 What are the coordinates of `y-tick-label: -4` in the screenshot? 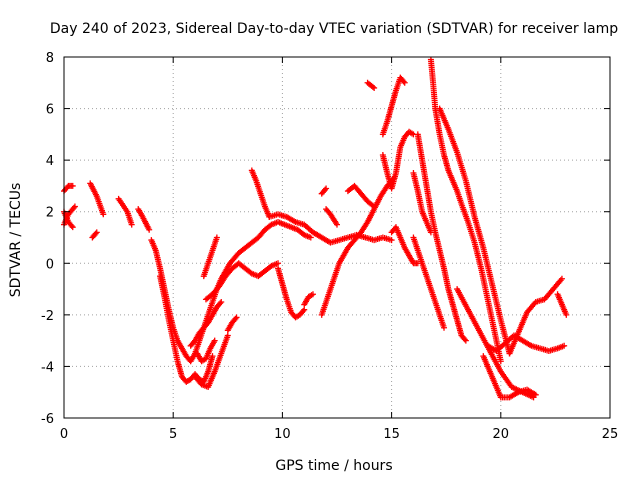 It's located at (47, 367).